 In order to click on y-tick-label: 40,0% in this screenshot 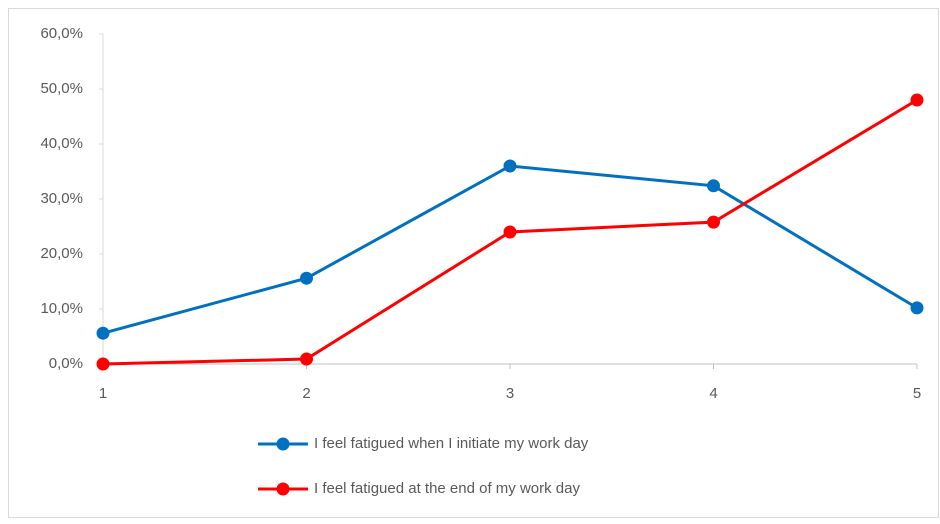, I will do `click(61, 143)`.